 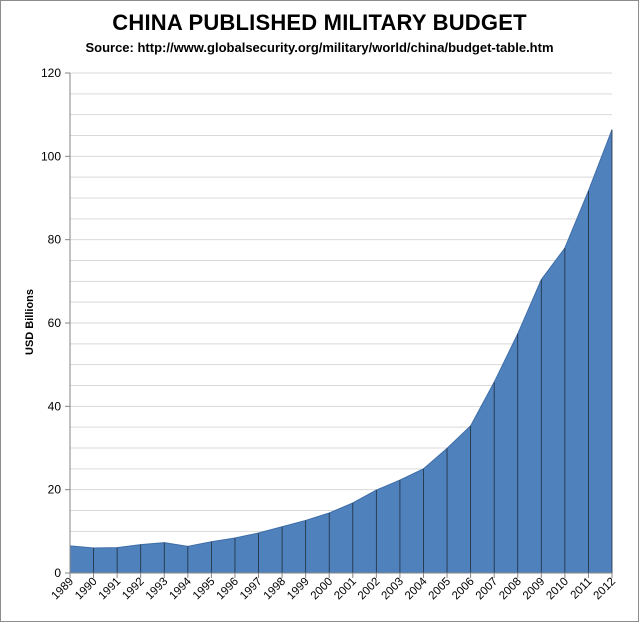 What do you see at coordinates (416, 588) in the screenshot?
I see `x-tick-label: 2004` at bounding box center [416, 588].